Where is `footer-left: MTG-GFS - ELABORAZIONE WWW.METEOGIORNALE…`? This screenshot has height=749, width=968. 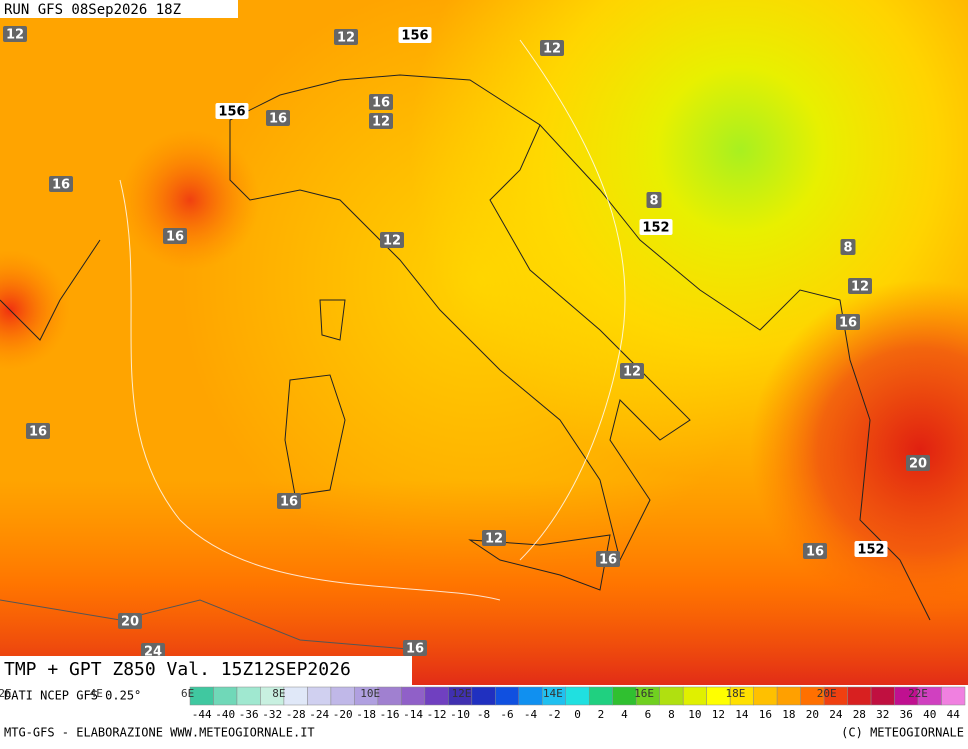
footer-left: MTG-GFS - ELABORAZIONE WWW.METEOGIORNALE… is located at coordinates (159, 733).